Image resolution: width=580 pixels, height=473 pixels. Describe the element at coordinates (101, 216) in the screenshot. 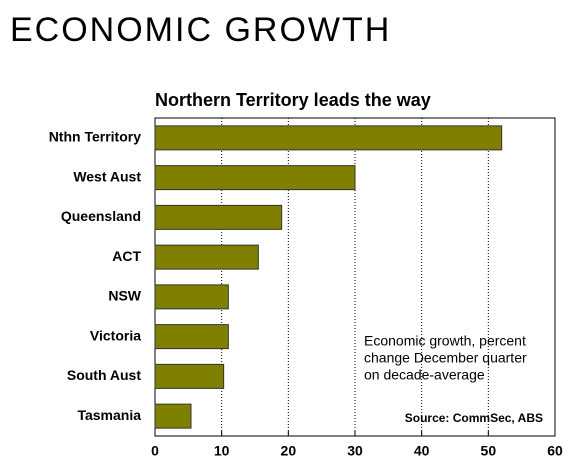

I see `y-tick-label: Queensland` at that location.